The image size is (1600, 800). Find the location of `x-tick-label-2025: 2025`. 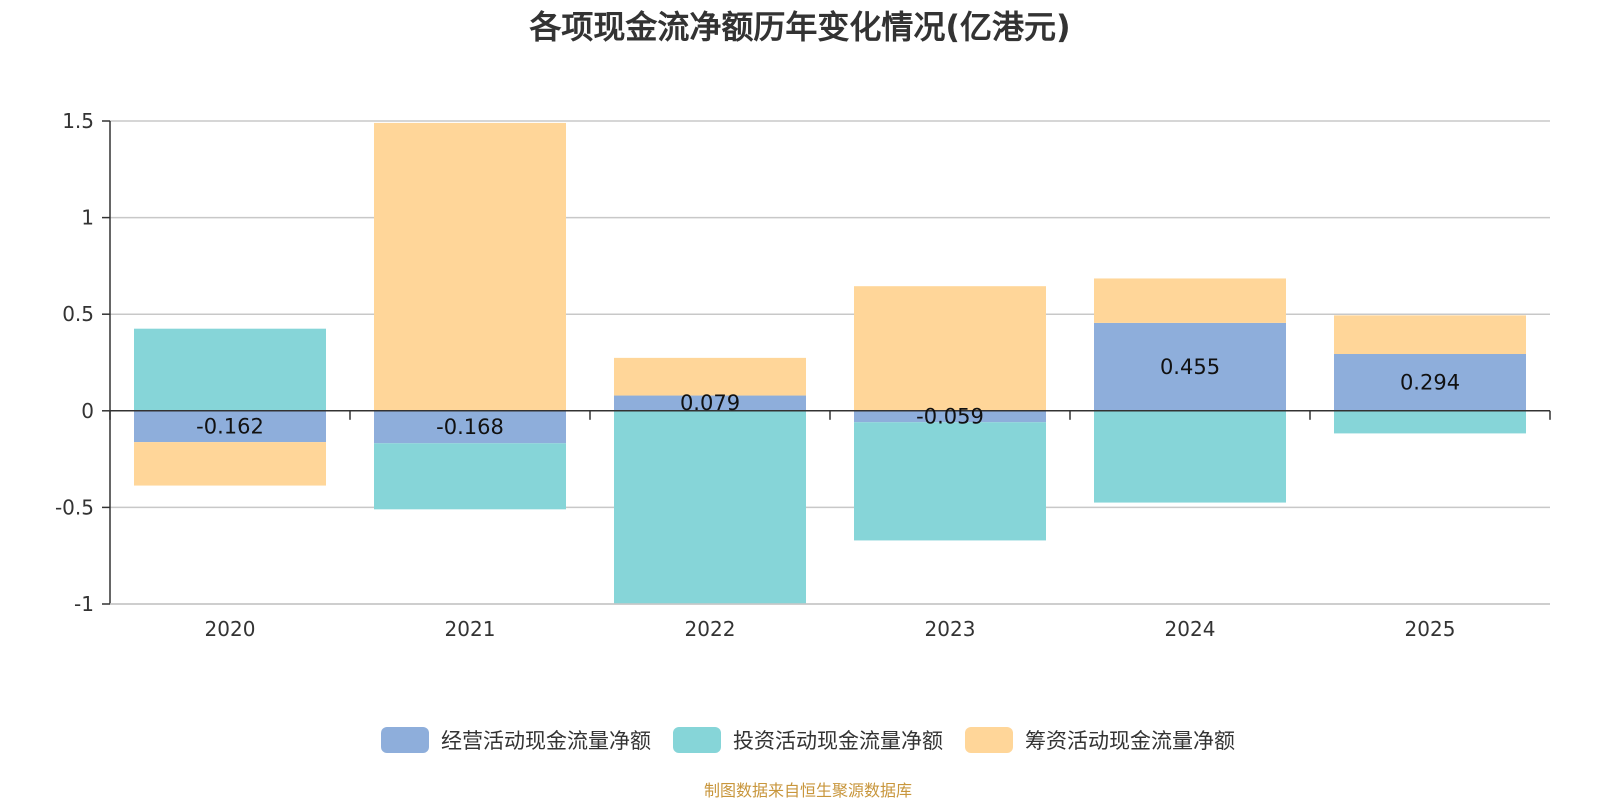

x-tick-label-2025: 2025 is located at coordinates (1430, 629).